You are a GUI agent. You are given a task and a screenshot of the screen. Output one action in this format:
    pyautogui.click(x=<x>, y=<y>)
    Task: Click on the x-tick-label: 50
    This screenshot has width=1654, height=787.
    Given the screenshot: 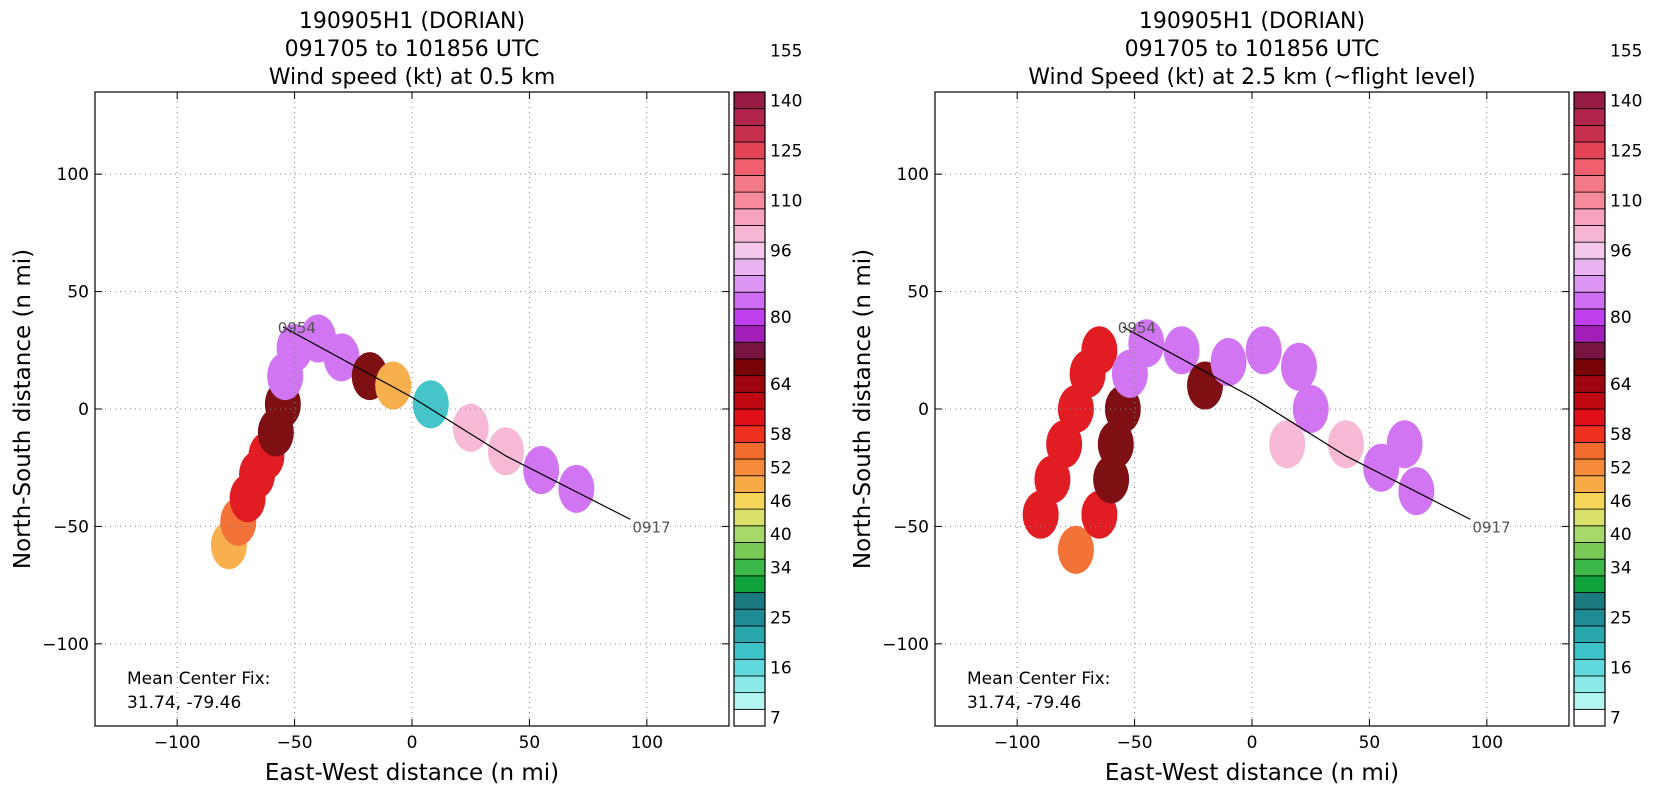 What is the action you would take?
    pyautogui.click(x=1370, y=743)
    